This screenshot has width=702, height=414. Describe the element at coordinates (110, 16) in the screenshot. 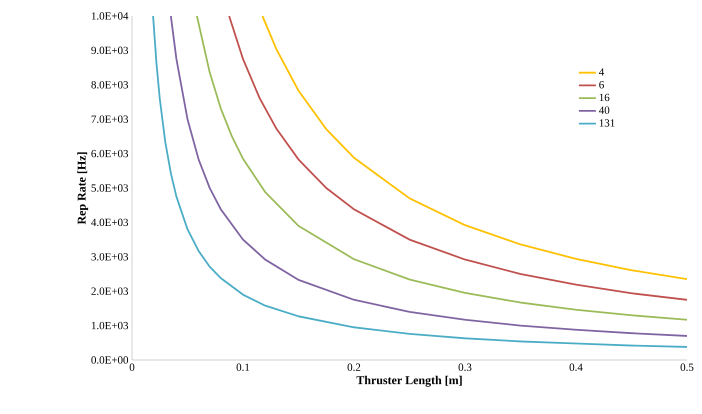

I see `y-tick-label: 1.0E+04` at that location.